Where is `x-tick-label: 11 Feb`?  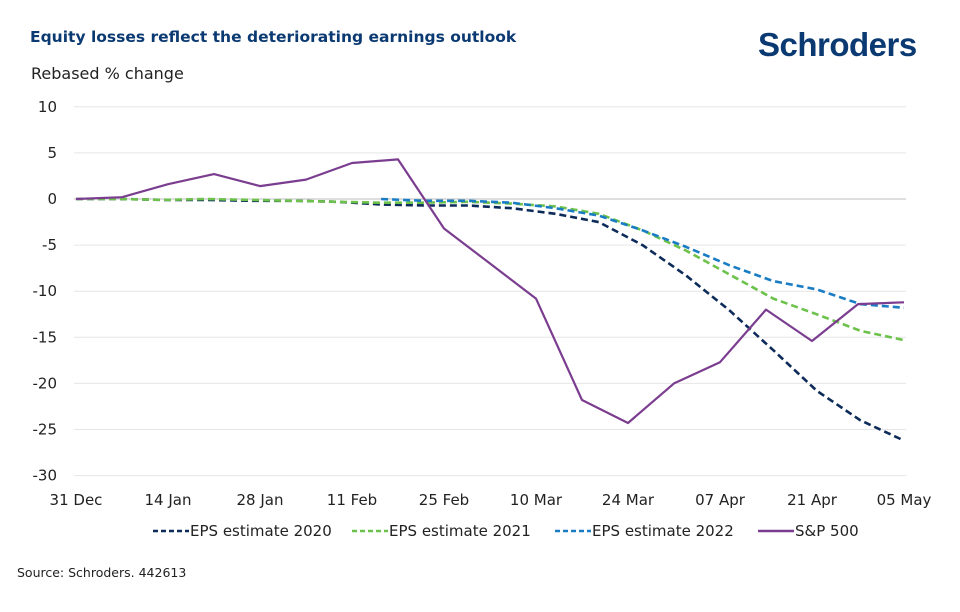
x-tick-label: 11 Feb is located at coordinates (352, 500).